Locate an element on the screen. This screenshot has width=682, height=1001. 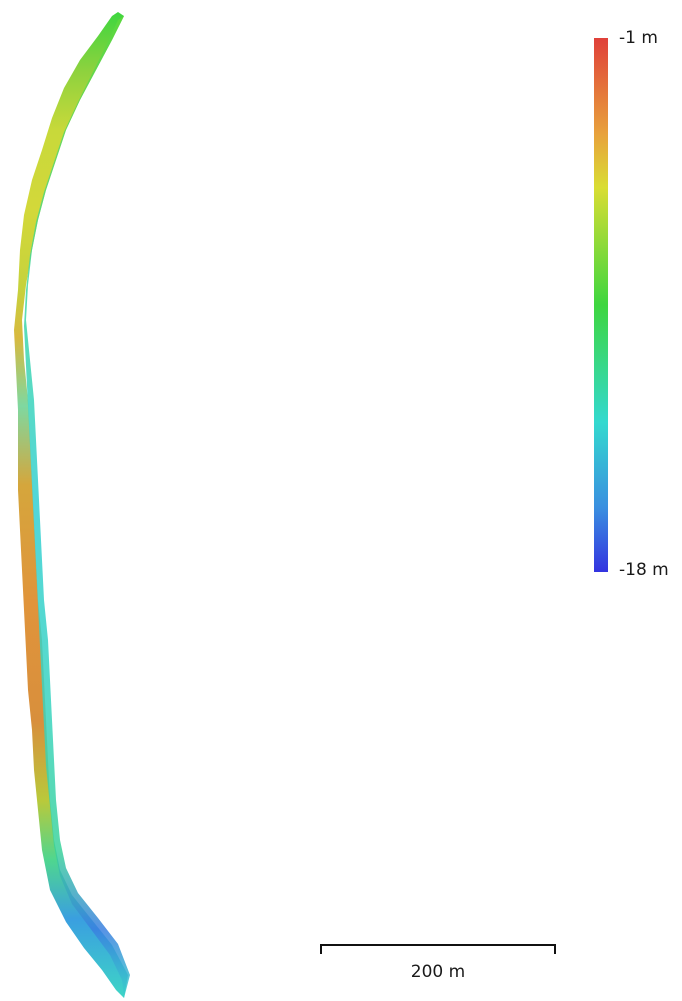
legend-min-label: -18 m is located at coordinates (644, 570).